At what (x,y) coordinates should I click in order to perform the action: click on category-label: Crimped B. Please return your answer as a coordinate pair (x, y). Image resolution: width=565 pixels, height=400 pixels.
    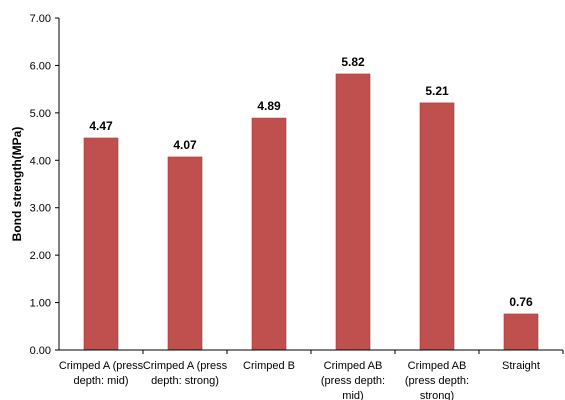
    Looking at the image, I should click on (269, 366).